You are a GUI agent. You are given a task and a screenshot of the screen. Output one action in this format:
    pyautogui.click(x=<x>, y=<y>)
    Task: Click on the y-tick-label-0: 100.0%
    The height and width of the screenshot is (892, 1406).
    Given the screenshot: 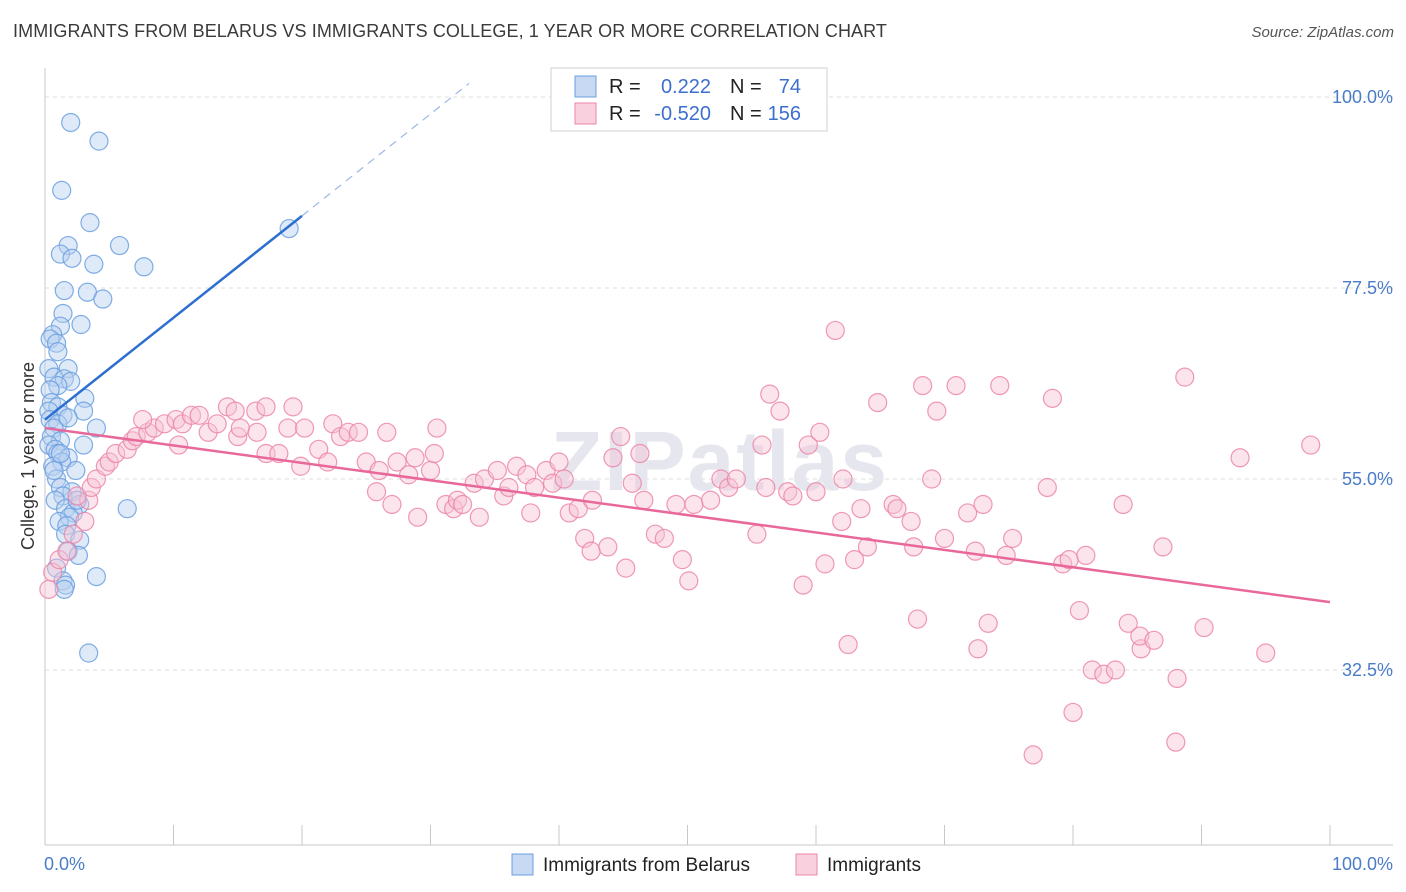 What is the action you would take?
    pyautogui.click(x=1362, y=97)
    